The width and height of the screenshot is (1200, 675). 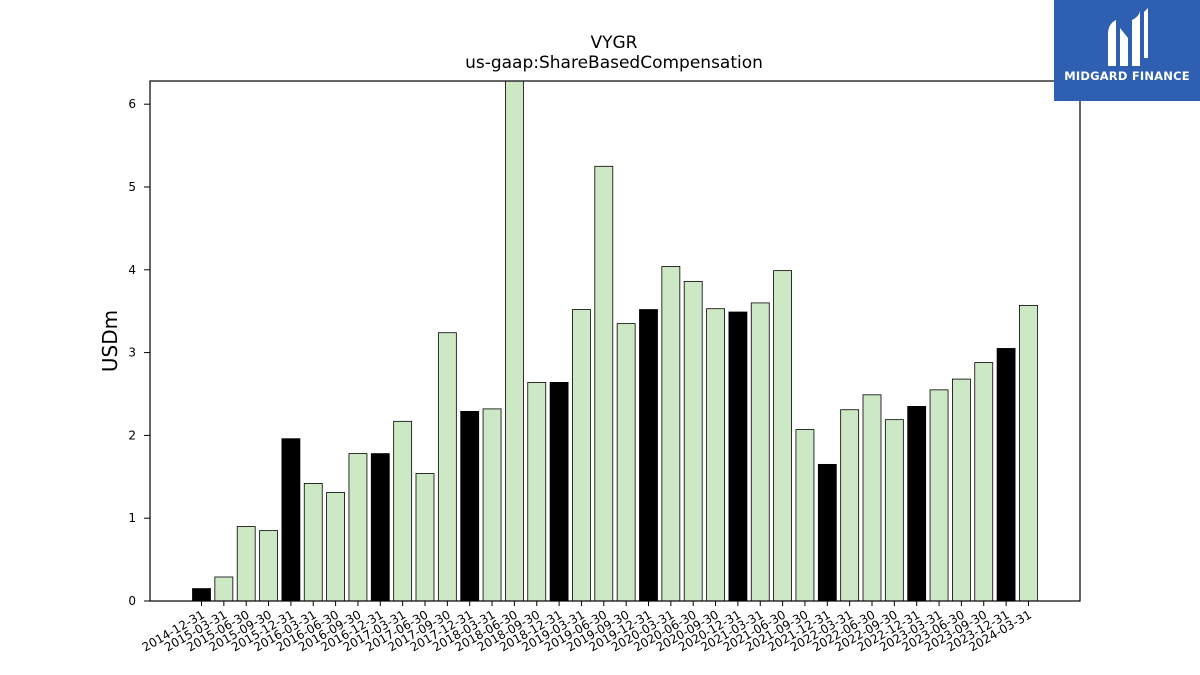 I want to click on y-tick-label: 6, so click(x=132, y=104).